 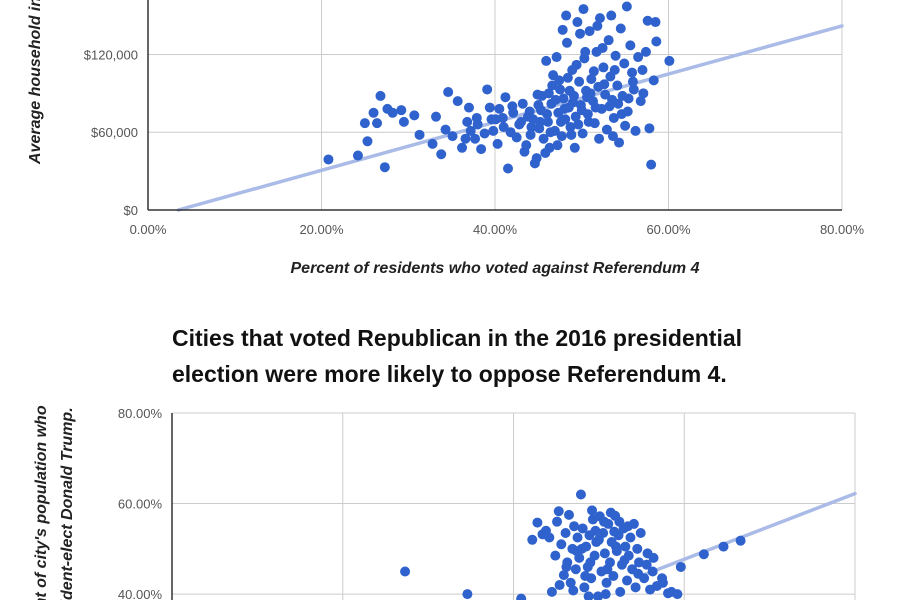 I want to click on x-tick-labels: 0.00% 20.00% 40.00% 60.00% 80.00%, so click(x=497, y=229).